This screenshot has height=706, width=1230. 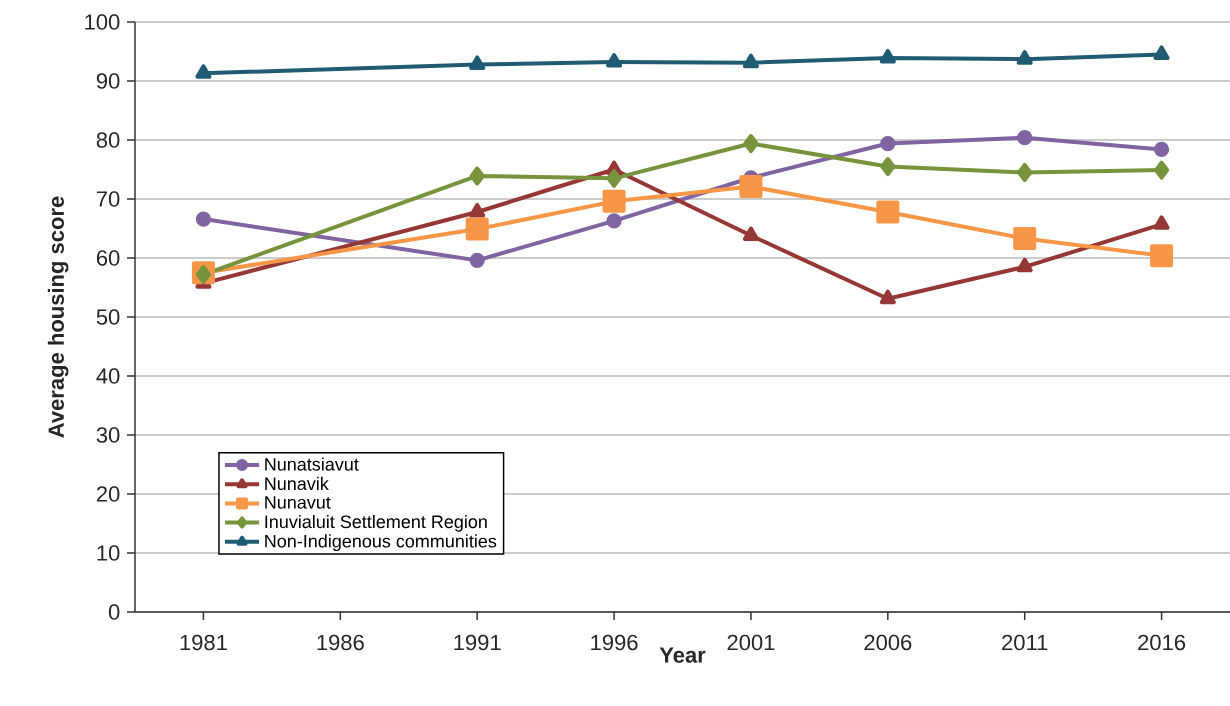 I want to click on x-axis-title: Year, so click(x=682, y=655).